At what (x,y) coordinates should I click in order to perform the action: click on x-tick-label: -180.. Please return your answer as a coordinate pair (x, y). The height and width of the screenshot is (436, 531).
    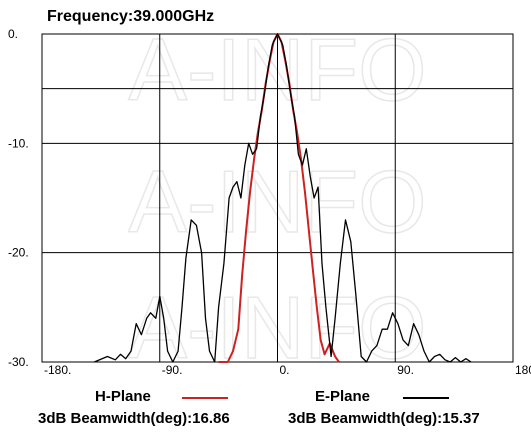
    Looking at the image, I should click on (57, 370).